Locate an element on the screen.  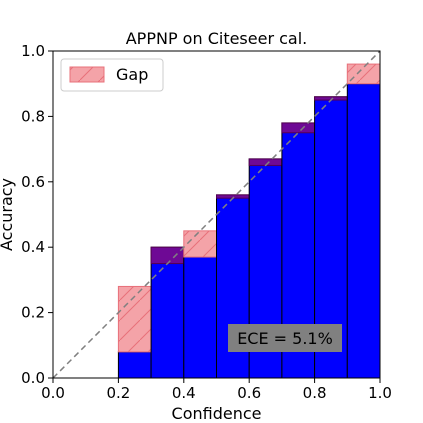
x-axis-label: Confidence is located at coordinates (217, 413).